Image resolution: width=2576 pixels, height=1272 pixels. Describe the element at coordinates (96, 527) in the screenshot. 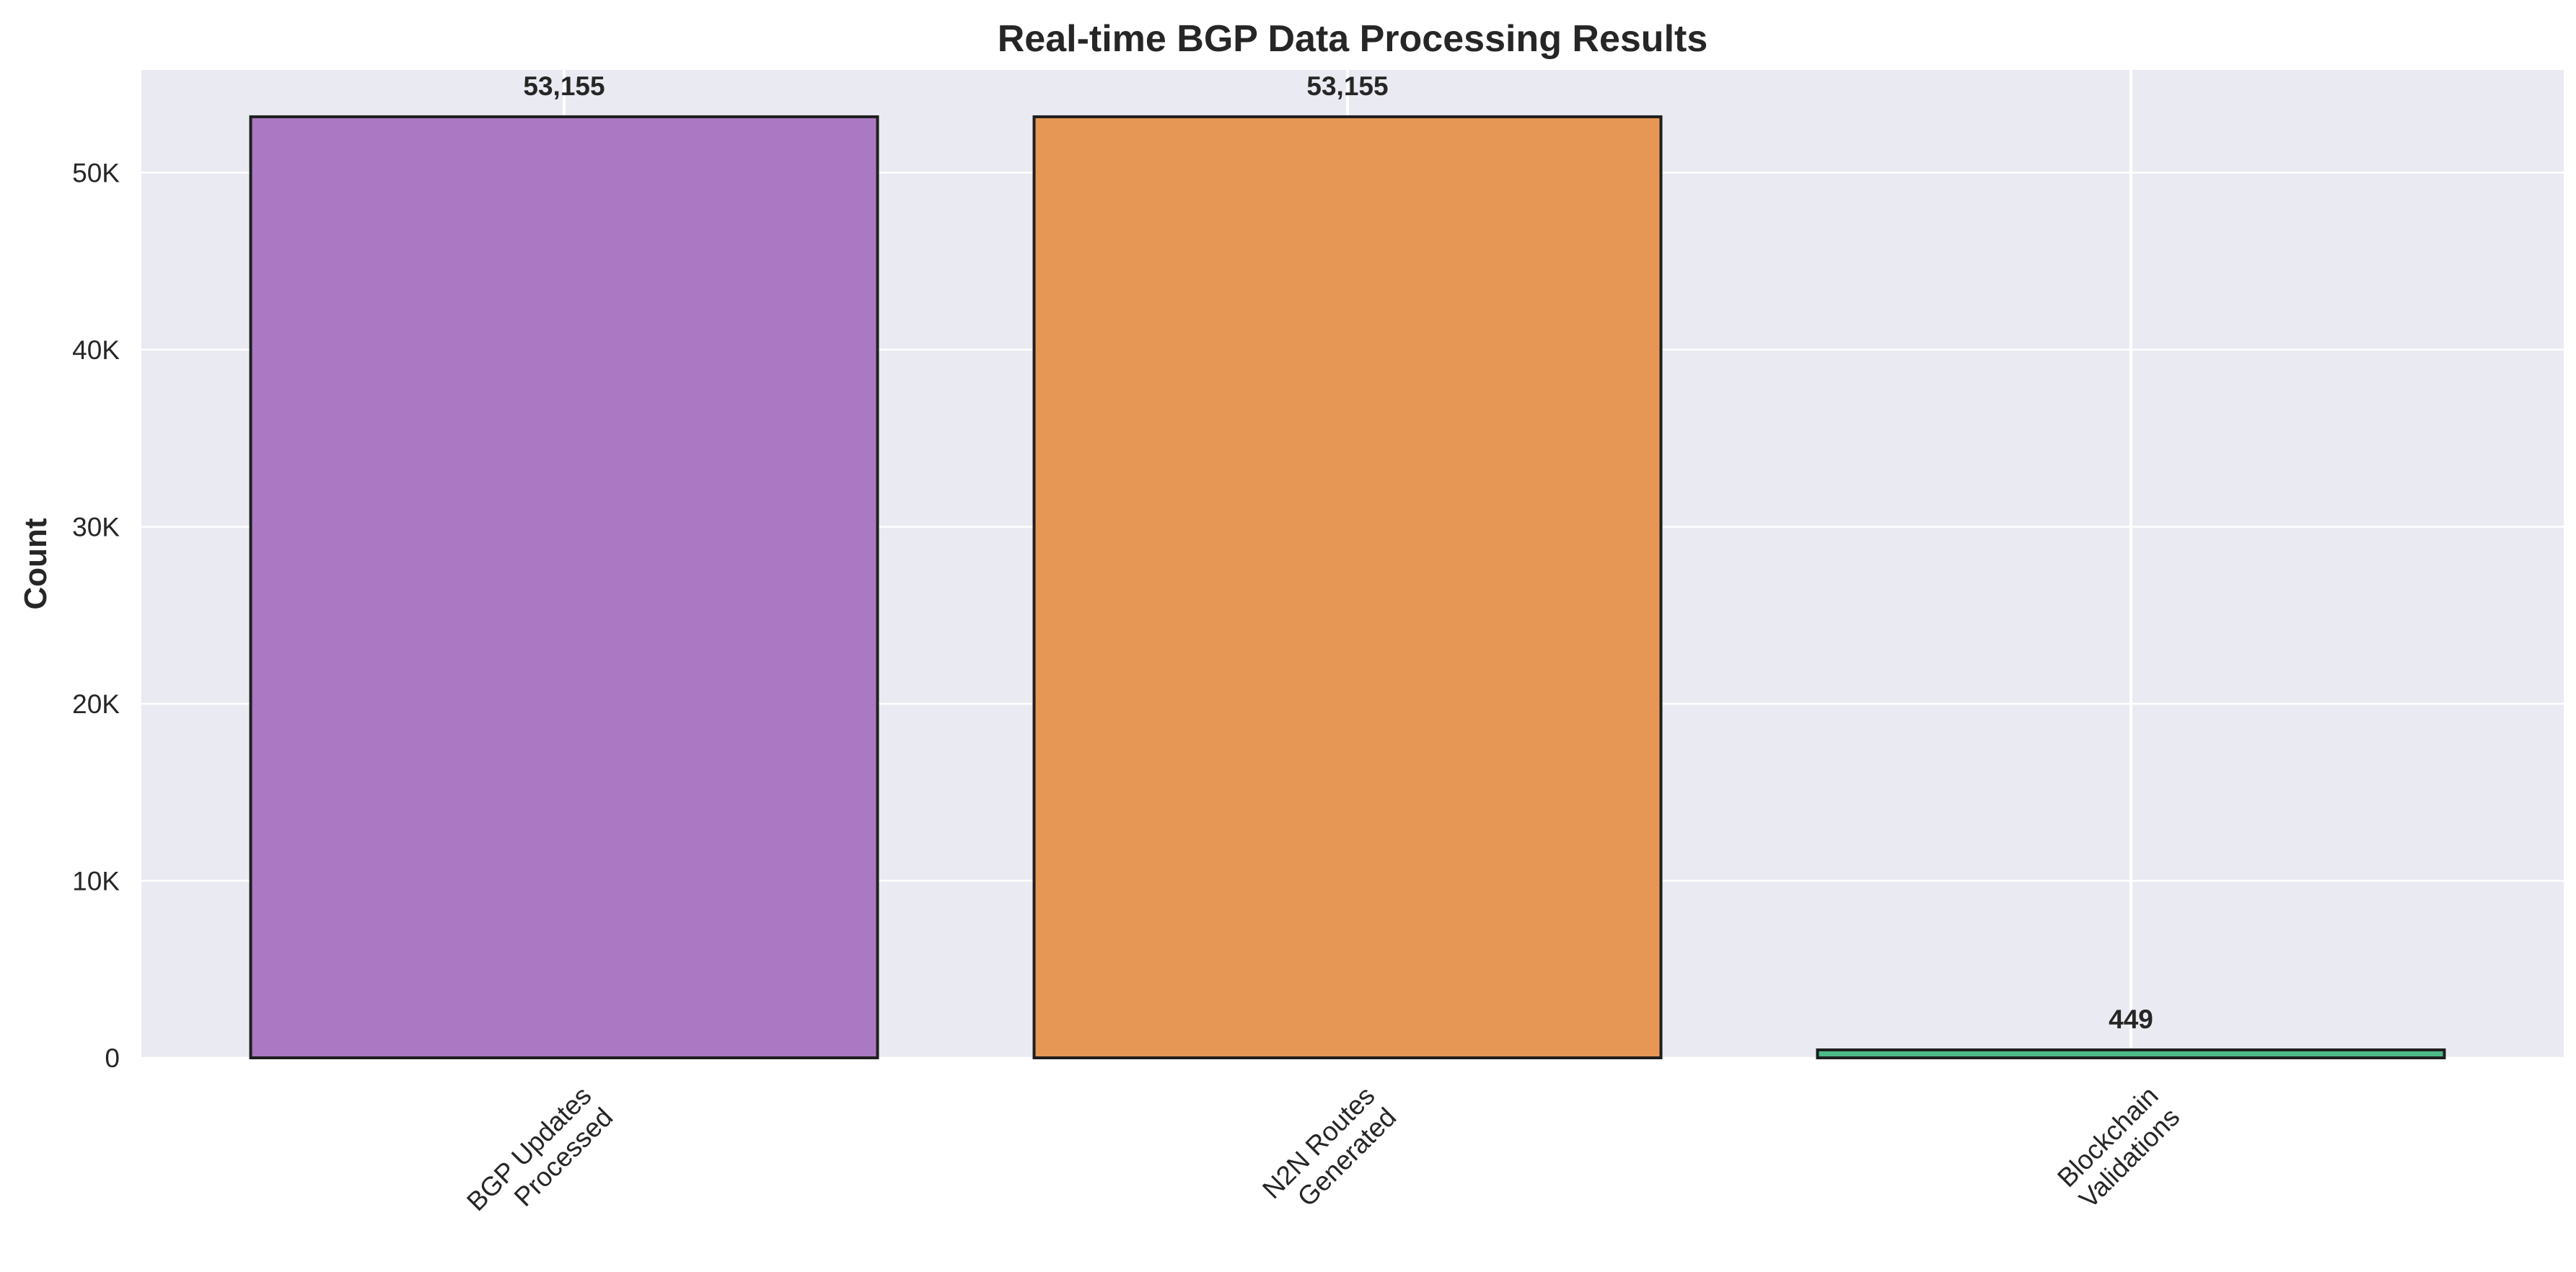

I see `y-tick-label: 30K` at that location.